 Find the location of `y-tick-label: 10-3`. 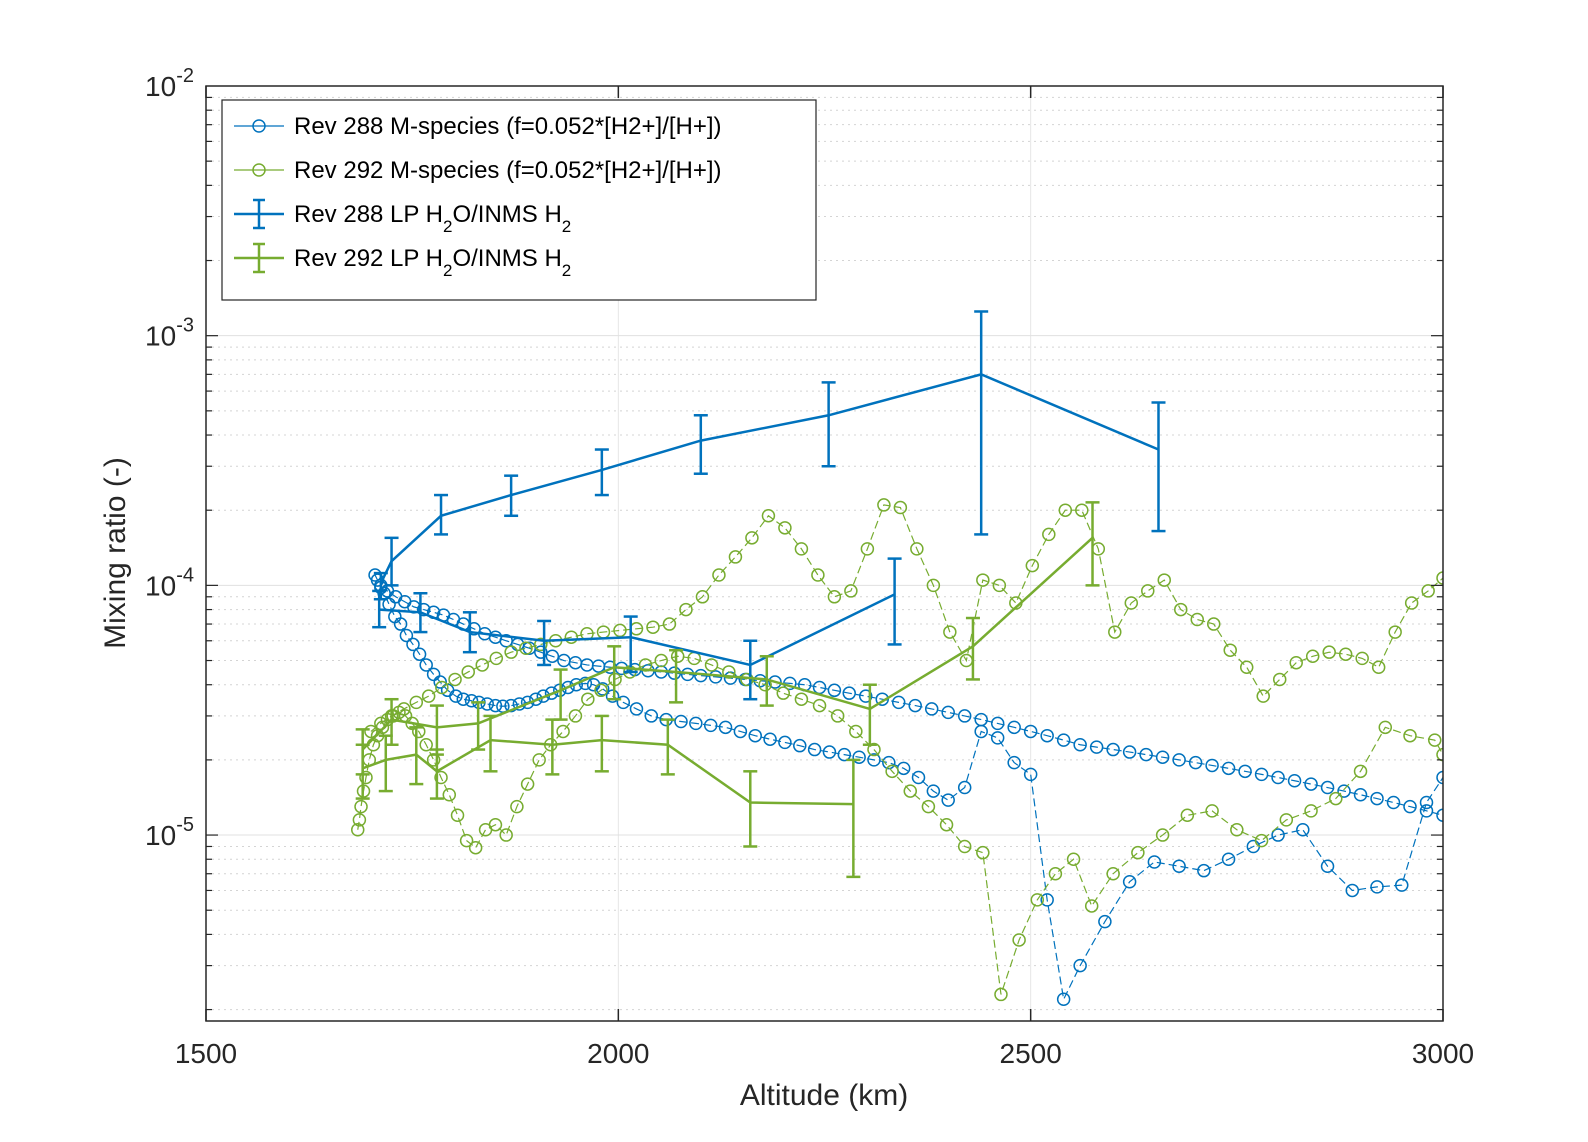

y-tick-label: 10-3 is located at coordinates (169, 333).